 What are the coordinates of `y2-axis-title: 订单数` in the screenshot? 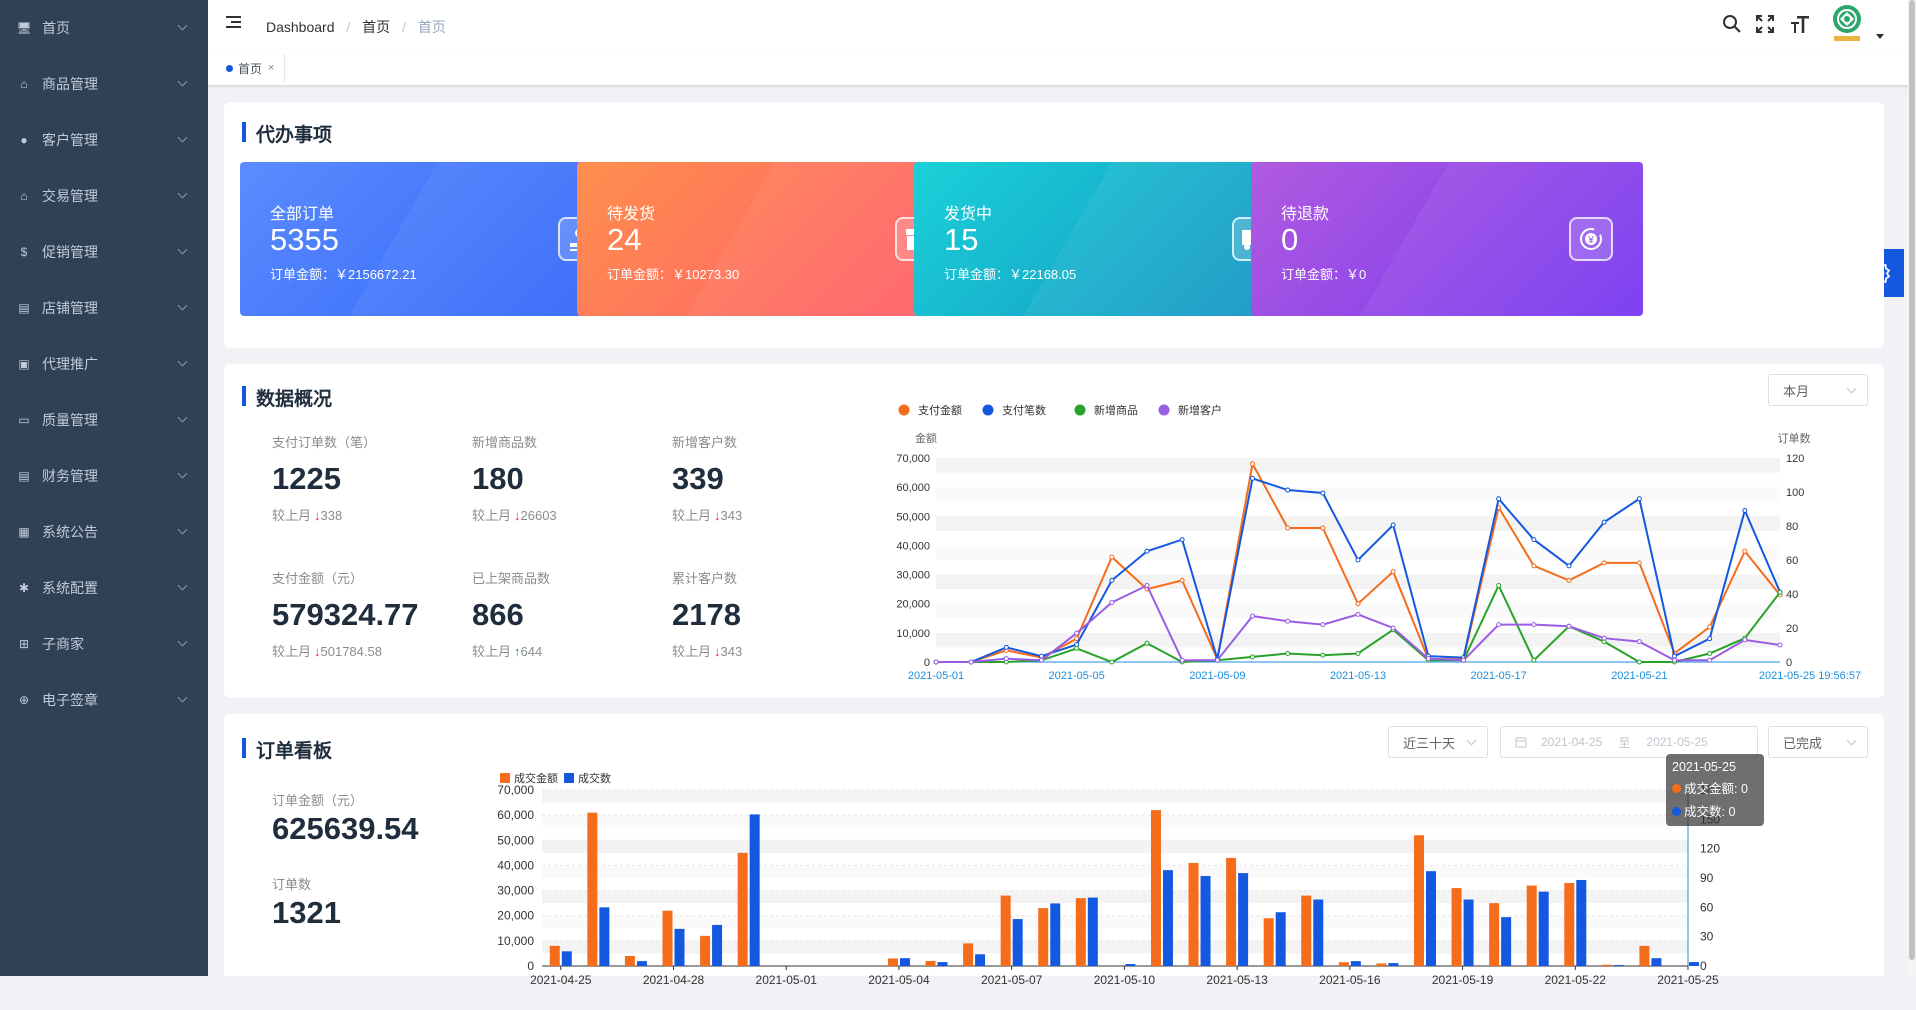 It's located at (1794, 438).